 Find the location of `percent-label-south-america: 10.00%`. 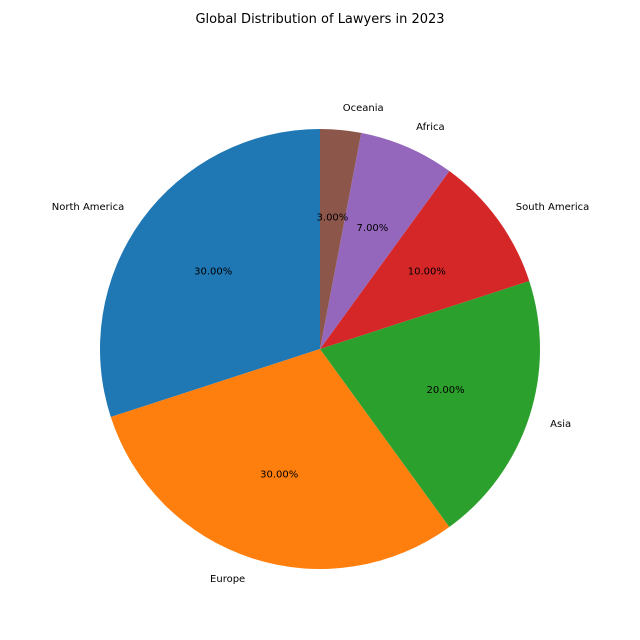

percent-label-south-america: 10.00% is located at coordinates (427, 271).